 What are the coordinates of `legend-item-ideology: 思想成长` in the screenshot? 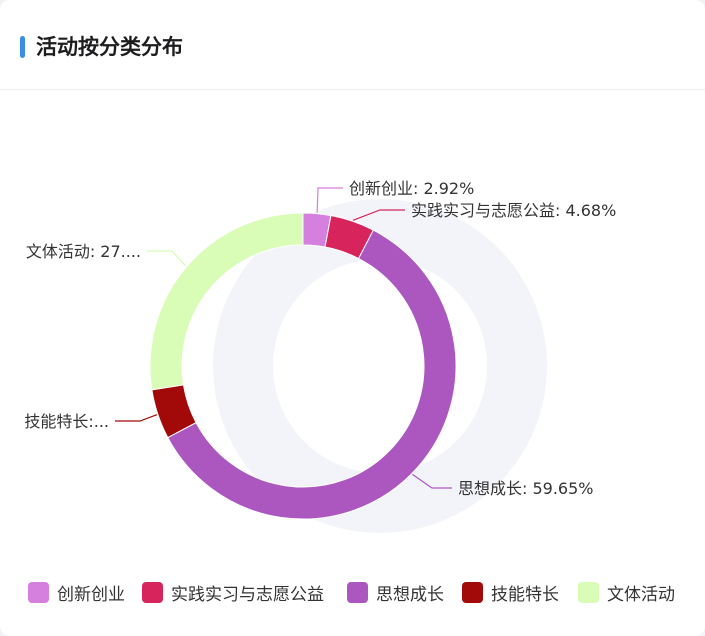 It's located at (395, 592).